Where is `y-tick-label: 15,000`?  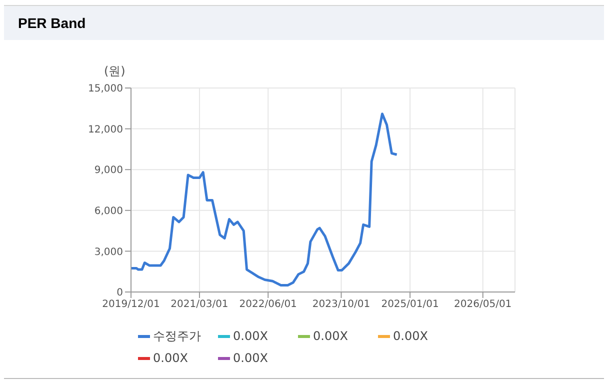 y-tick-label: 15,000 is located at coordinates (105, 89).